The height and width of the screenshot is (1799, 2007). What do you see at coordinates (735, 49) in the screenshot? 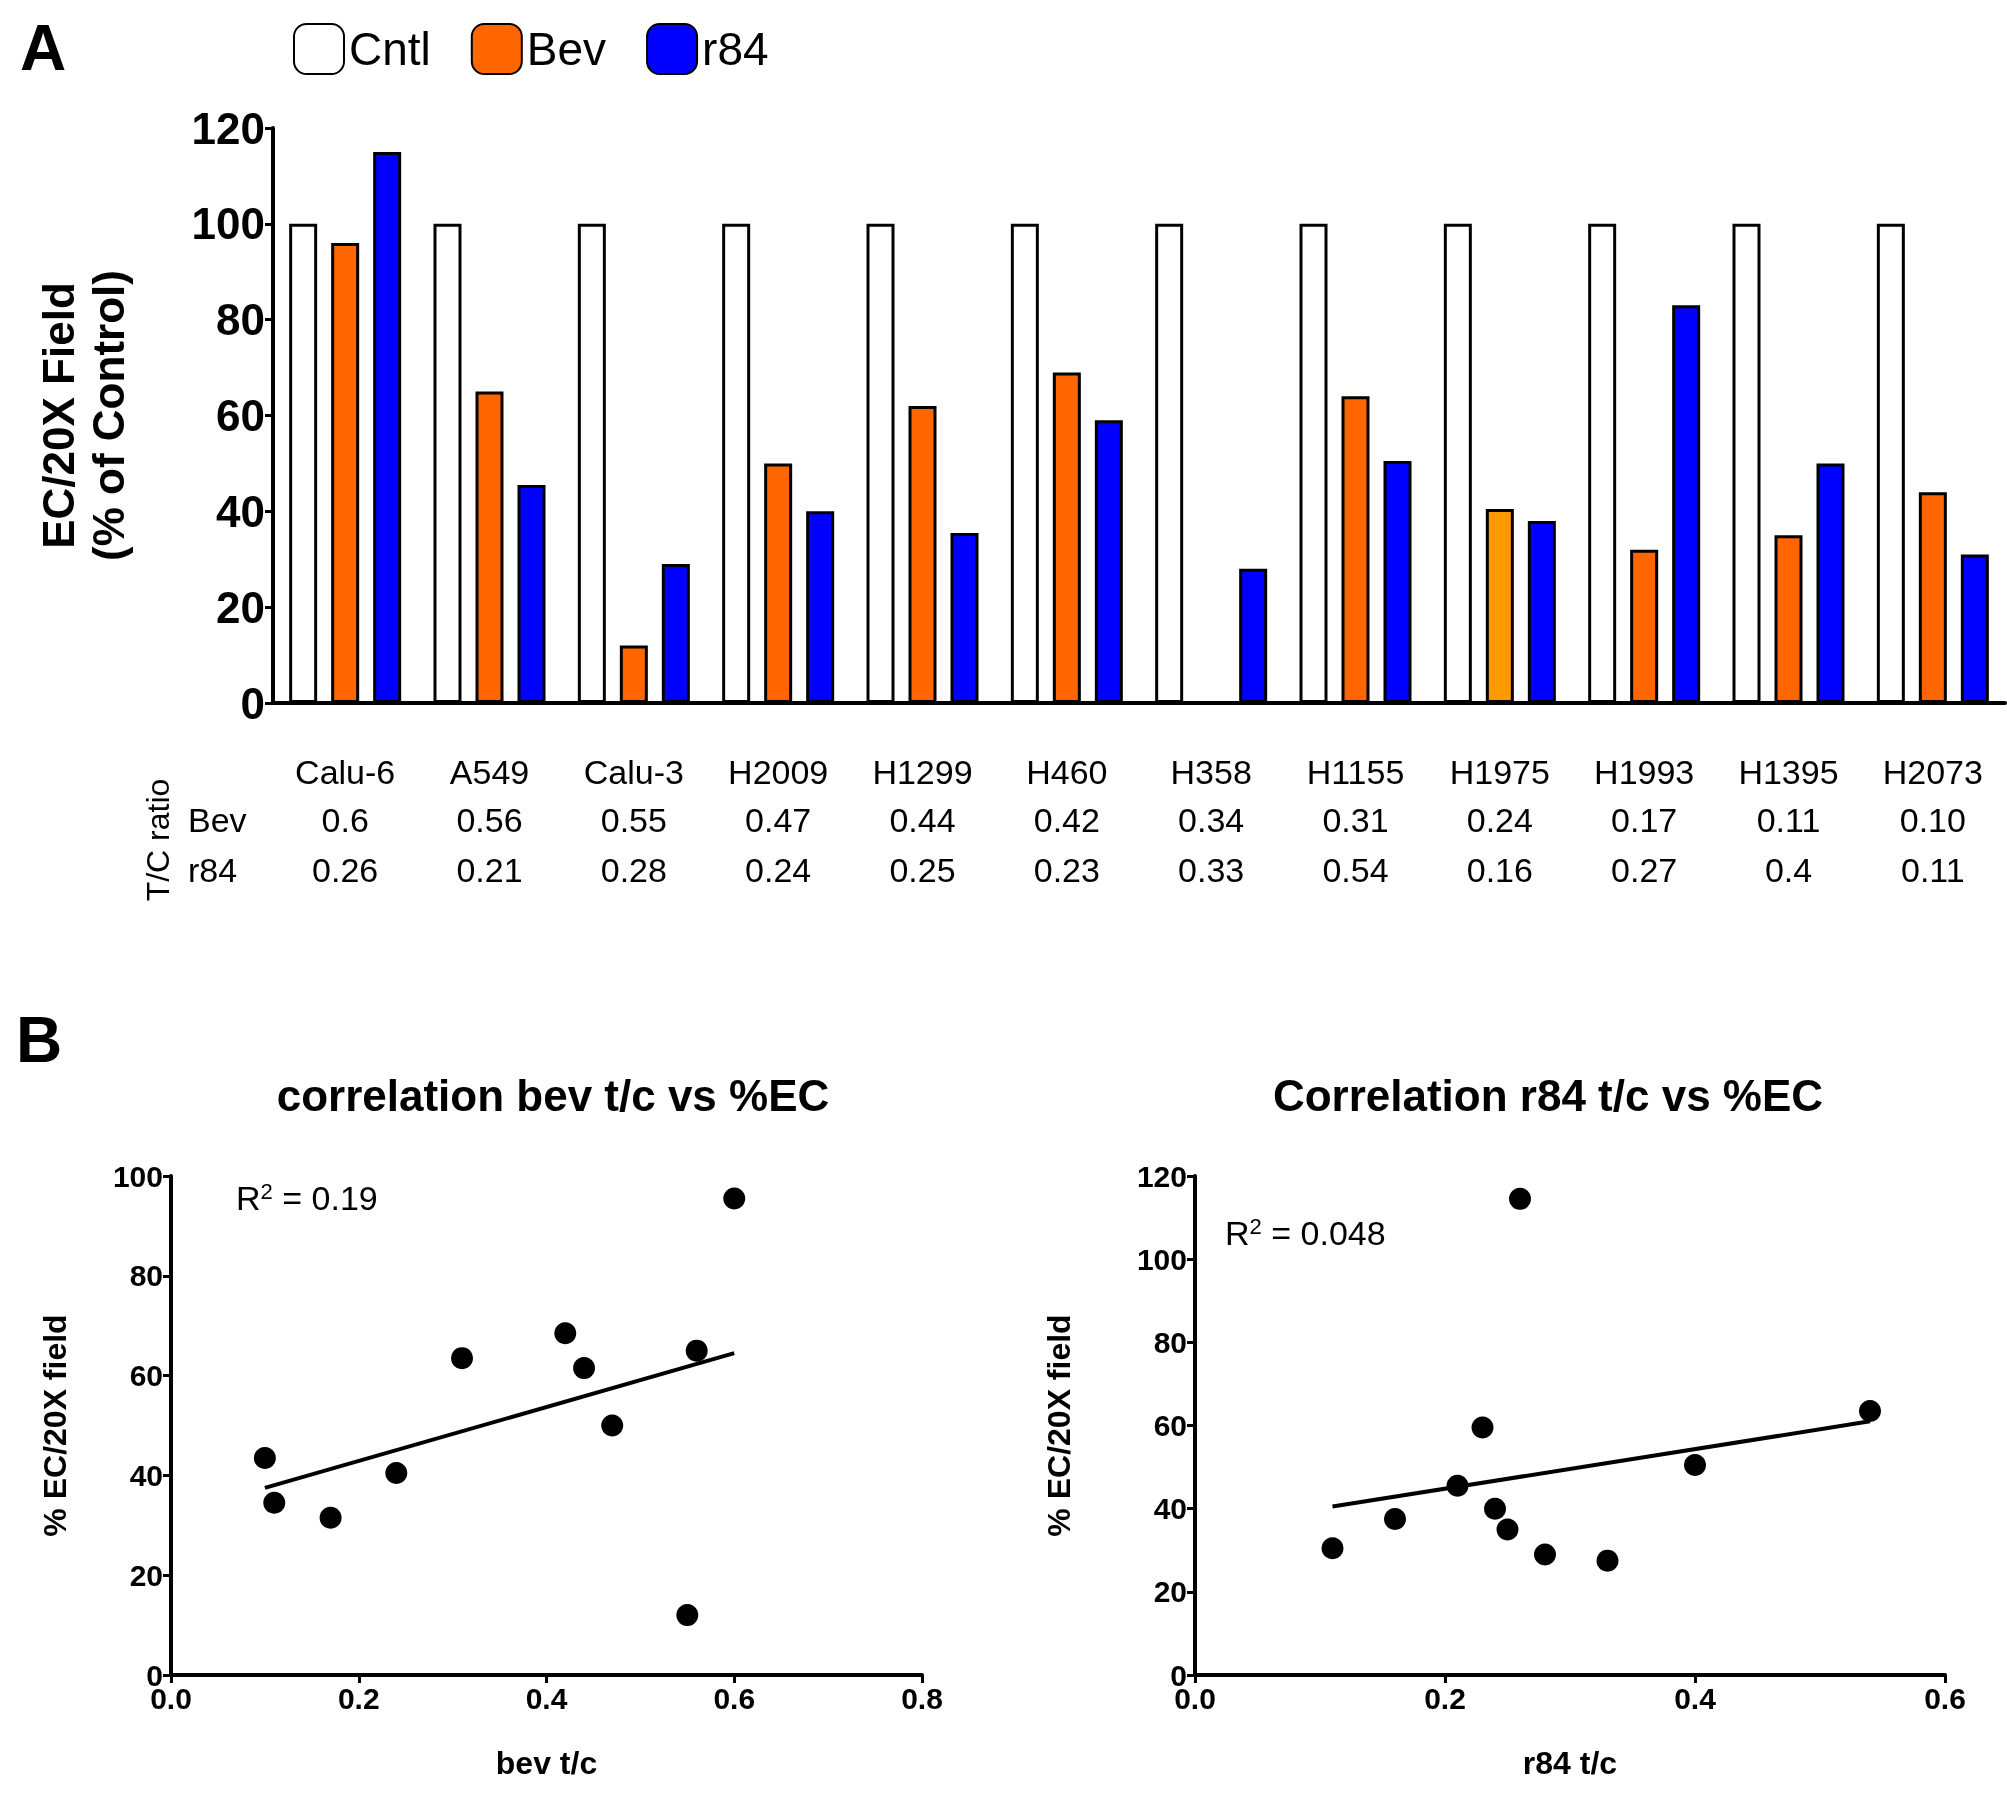
I see `legend-label: r84` at bounding box center [735, 49].